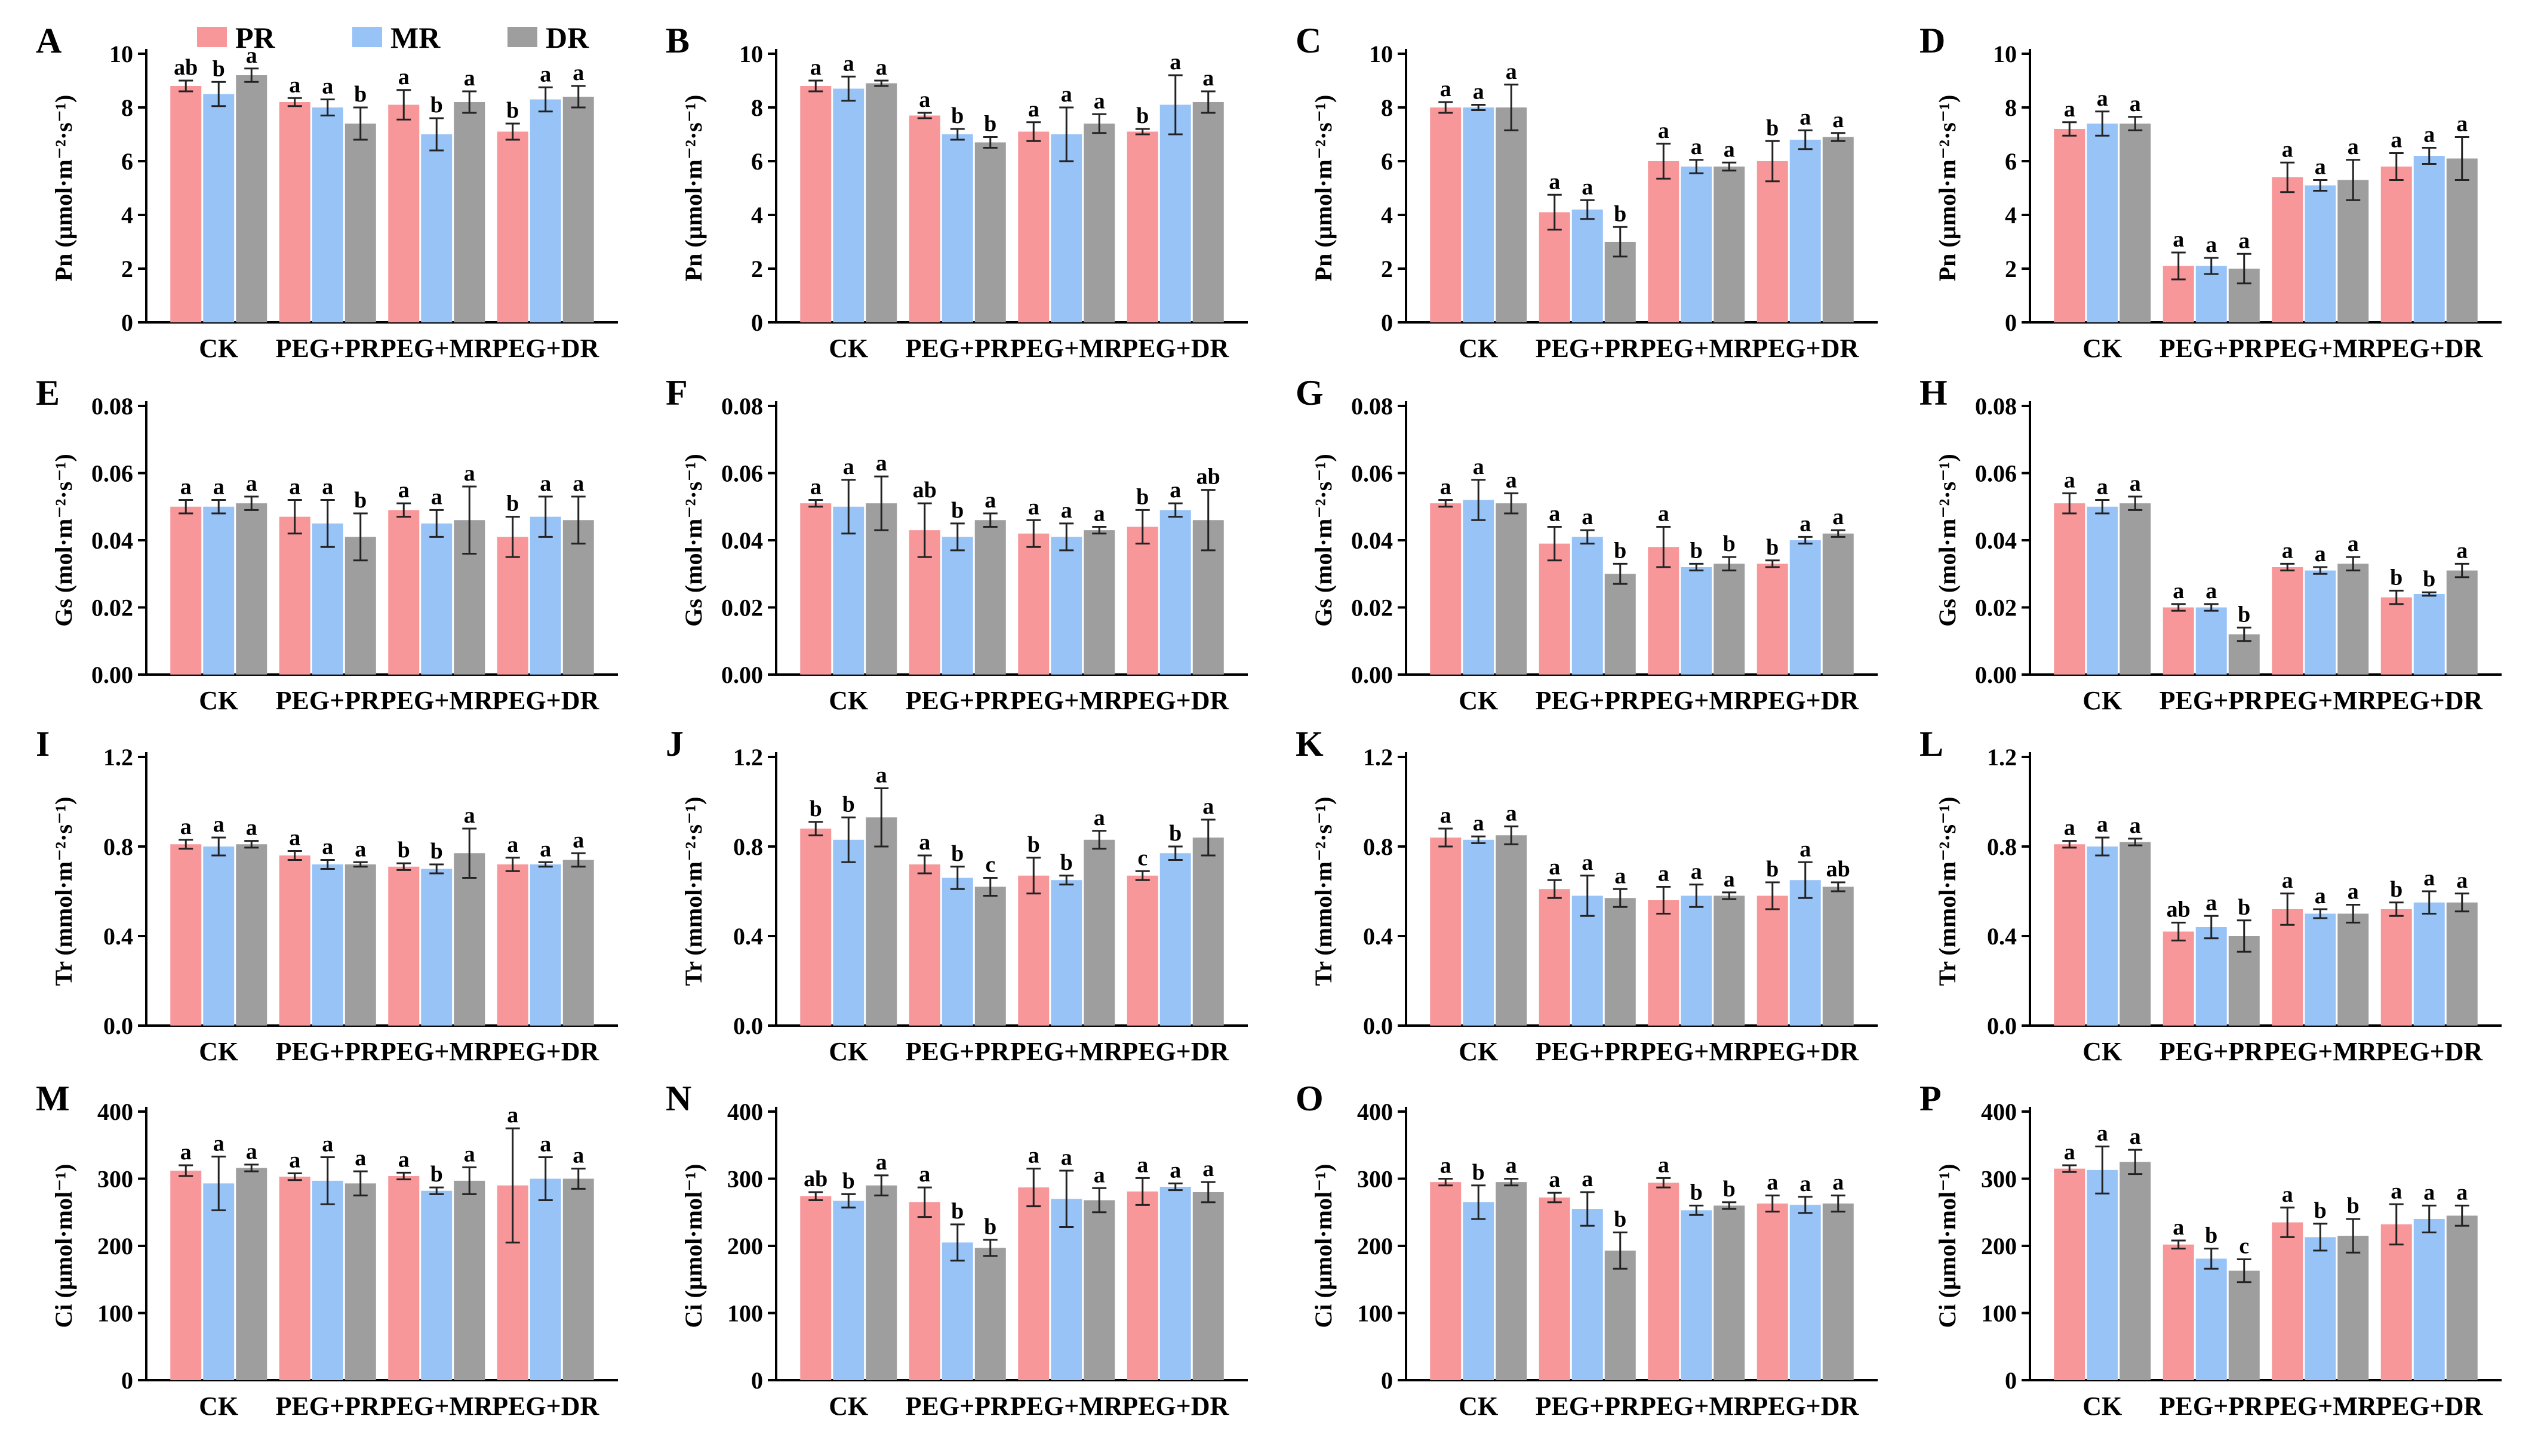 The height and width of the screenshot is (1456, 2544). Describe the element at coordinates (1323, 892) in the screenshot. I see `y-axis-label: Tr (mmol·m⁻²·s⁻¹)` at that location.